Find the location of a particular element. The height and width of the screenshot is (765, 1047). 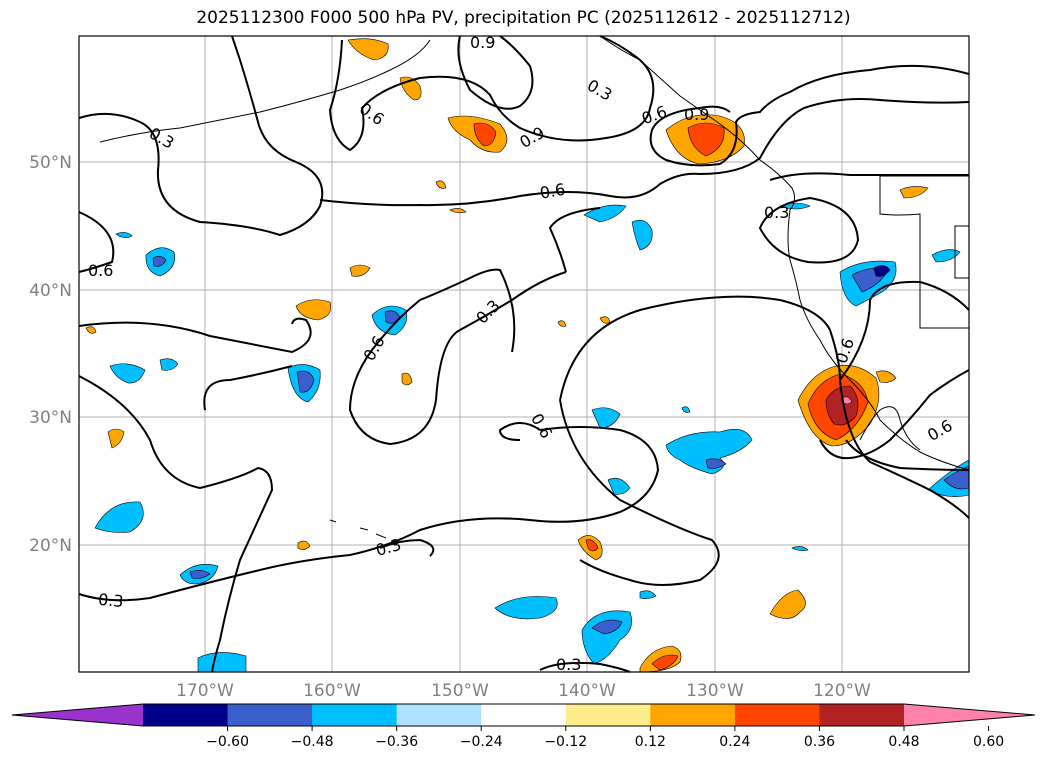

colorbar-tick-label: 0.36 is located at coordinates (819, 742).